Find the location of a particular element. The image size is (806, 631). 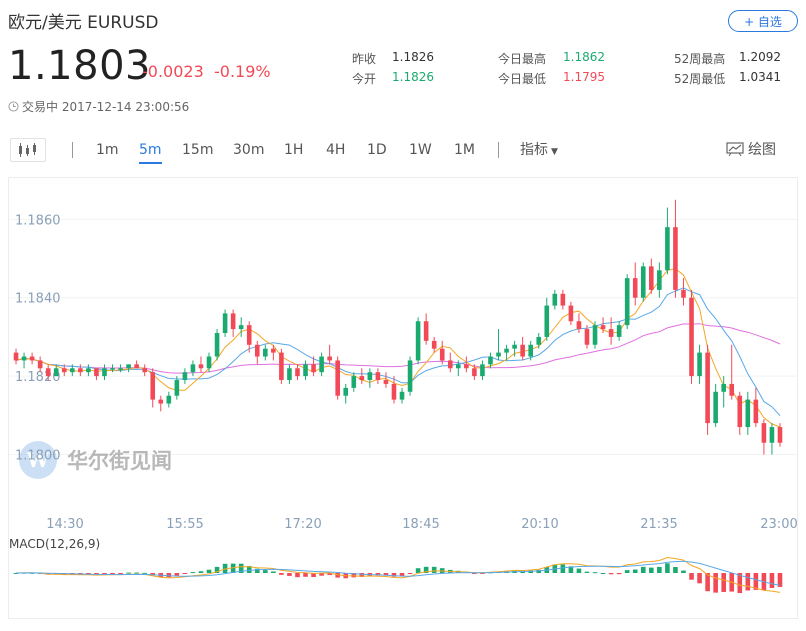

add-to-watchlist-button: + 自选 is located at coordinates (763, 21).